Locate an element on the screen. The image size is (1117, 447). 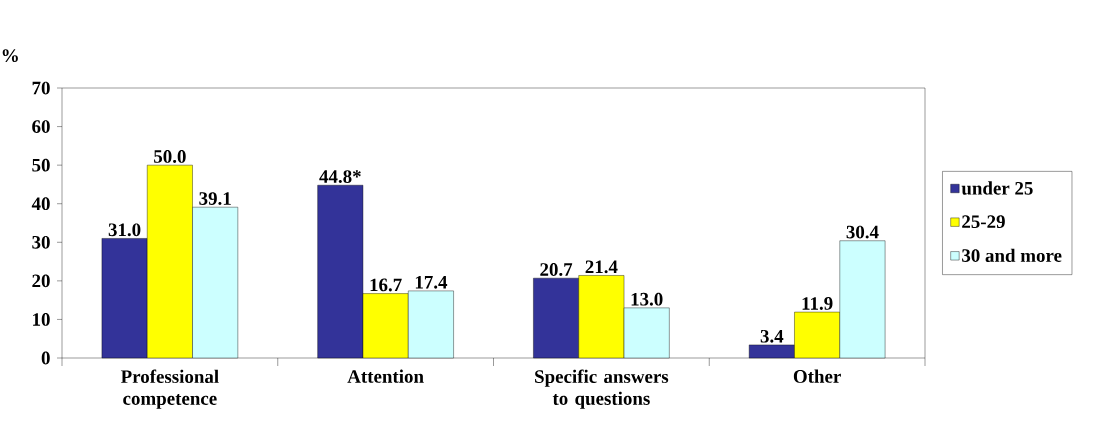
data-label: 30.4 is located at coordinates (862, 232).